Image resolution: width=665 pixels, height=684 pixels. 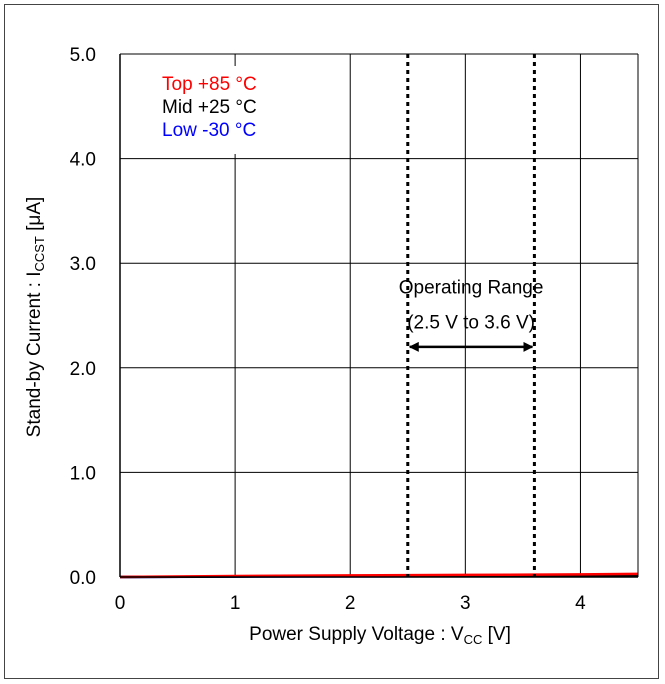 What do you see at coordinates (580, 603) in the screenshot?
I see `x-tick-label: 4` at bounding box center [580, 603].